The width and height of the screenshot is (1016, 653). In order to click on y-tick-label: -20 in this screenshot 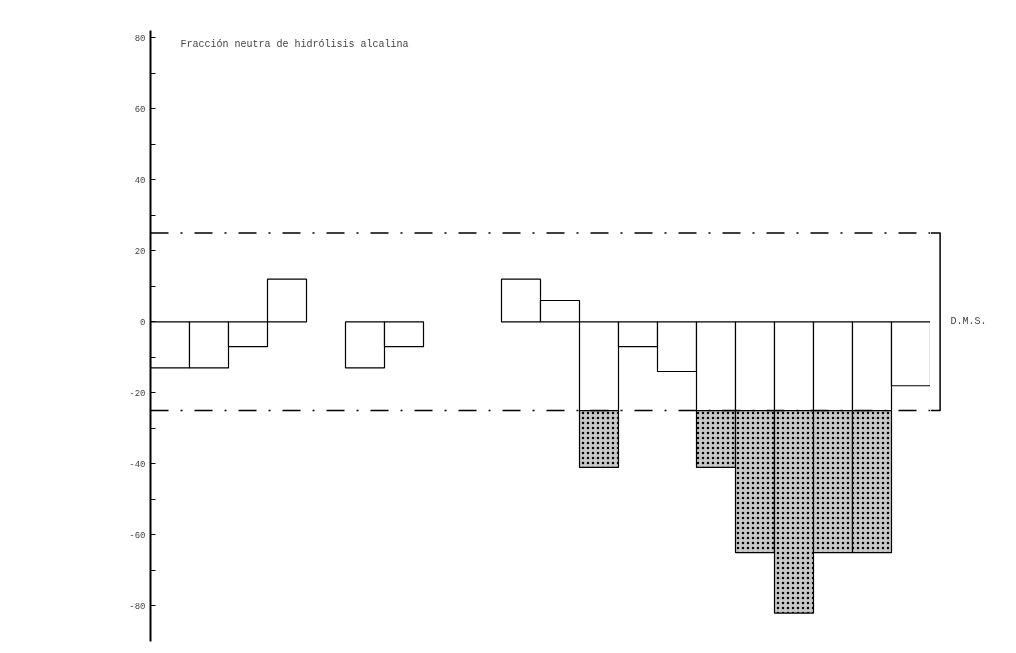, I will do `click(137, 393)`.